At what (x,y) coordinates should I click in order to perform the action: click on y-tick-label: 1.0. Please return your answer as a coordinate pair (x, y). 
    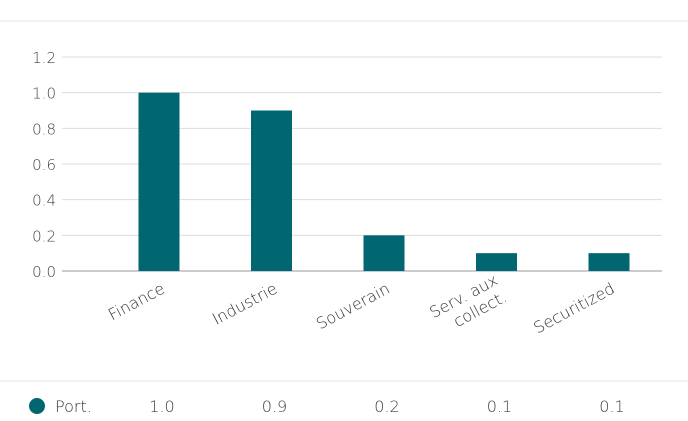
    Looking at the image, I should click on (44, 94).